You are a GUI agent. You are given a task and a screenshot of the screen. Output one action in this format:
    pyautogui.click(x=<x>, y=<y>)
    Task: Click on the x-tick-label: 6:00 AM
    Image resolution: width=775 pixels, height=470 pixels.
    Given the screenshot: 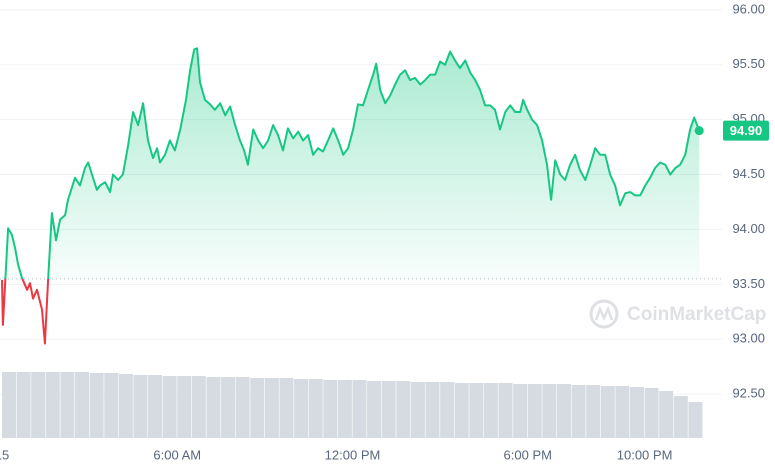 What is the action you would take?
    pyautogui.click(x=177, y=454)
    